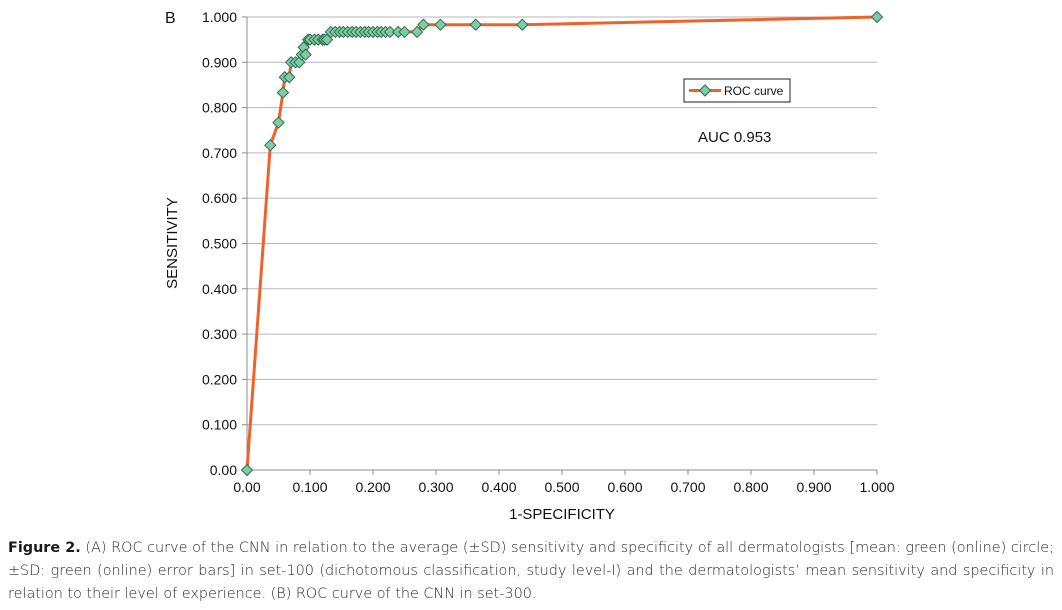 The height and width of the screenshot is (610, 1062). Describe the element at coordinates (172, 243) in the screenshot. I see `y-axis-title: SENSITIVITY` at that location.